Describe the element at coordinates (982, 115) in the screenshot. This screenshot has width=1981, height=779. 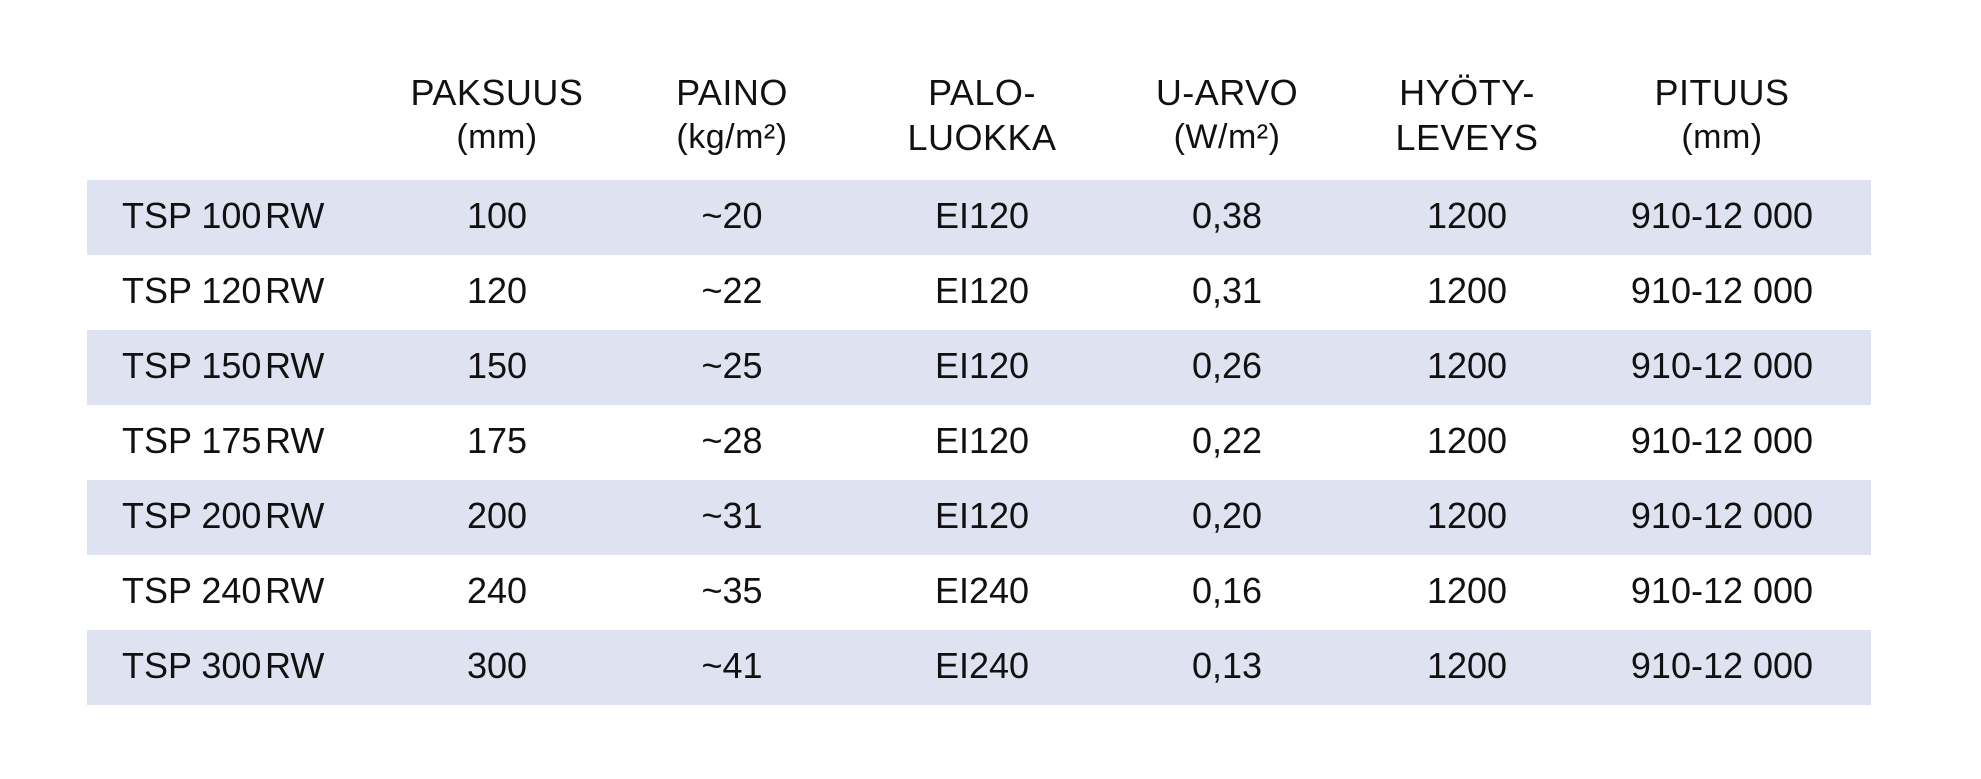
I see `header-fire-class: PALO- LUOKKA` at that location.